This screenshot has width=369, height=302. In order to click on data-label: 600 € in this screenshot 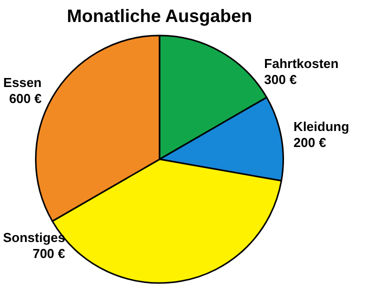, I will do `click(25, 98)`.